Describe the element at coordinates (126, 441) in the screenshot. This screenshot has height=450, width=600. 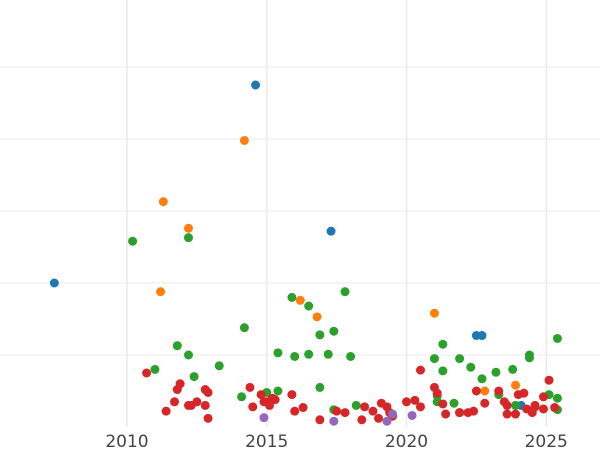
I see `x-tick-label: 2010` at that location.